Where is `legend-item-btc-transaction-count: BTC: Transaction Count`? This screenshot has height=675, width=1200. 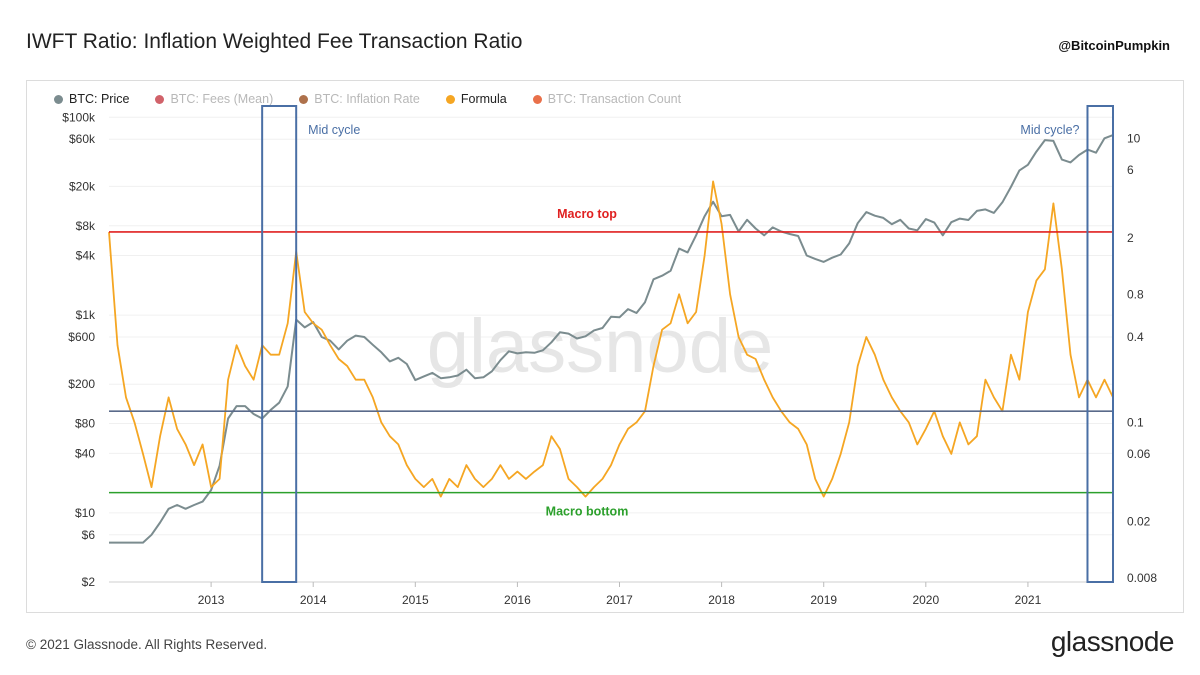 legend-item-btc-transaction-count: BTC: Transaction Count is located at coordinates (607, 99).